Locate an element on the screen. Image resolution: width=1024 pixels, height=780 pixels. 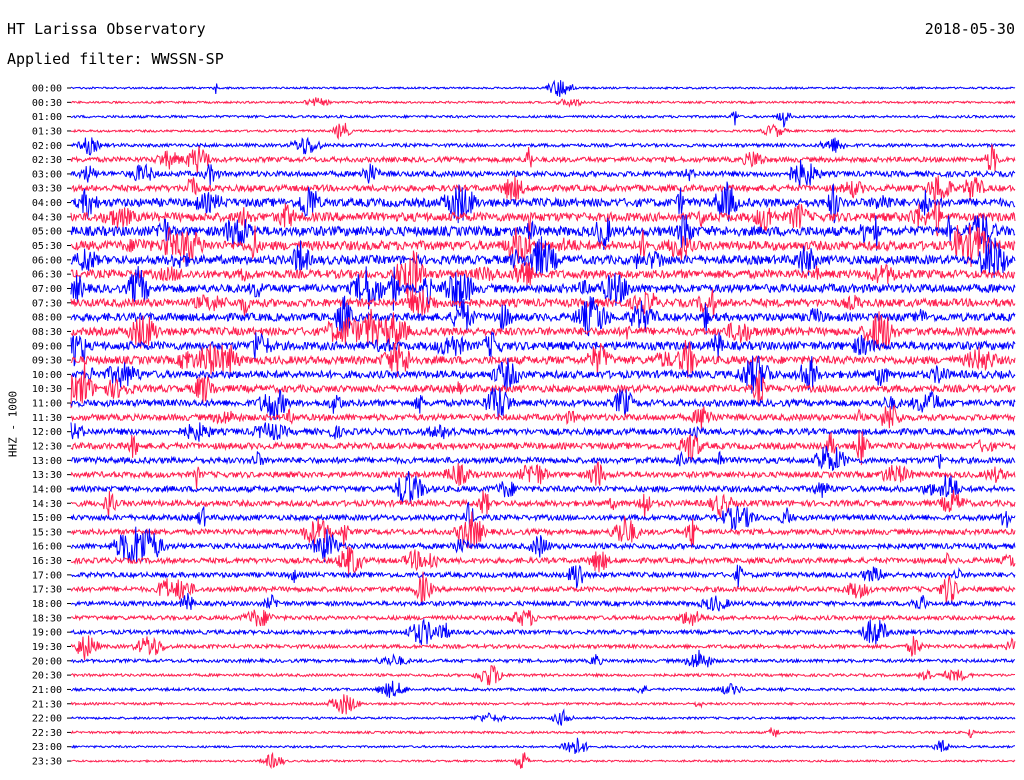
time-tick-label: 08:30 is located at coordinates (47, 332).